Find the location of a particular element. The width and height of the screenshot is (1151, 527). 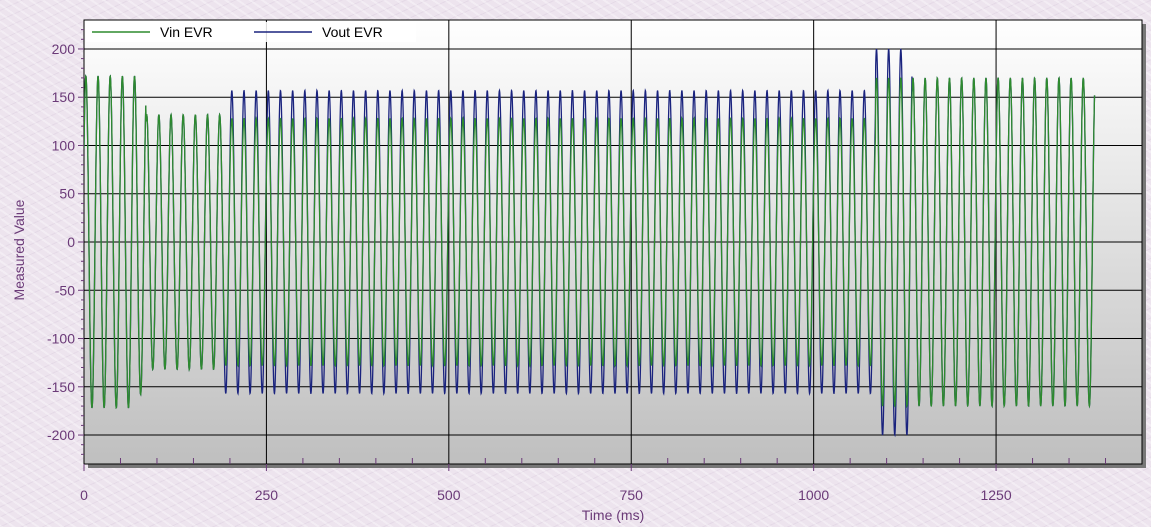

x-tick-label: 1250 is located at coordinates (995, 495).